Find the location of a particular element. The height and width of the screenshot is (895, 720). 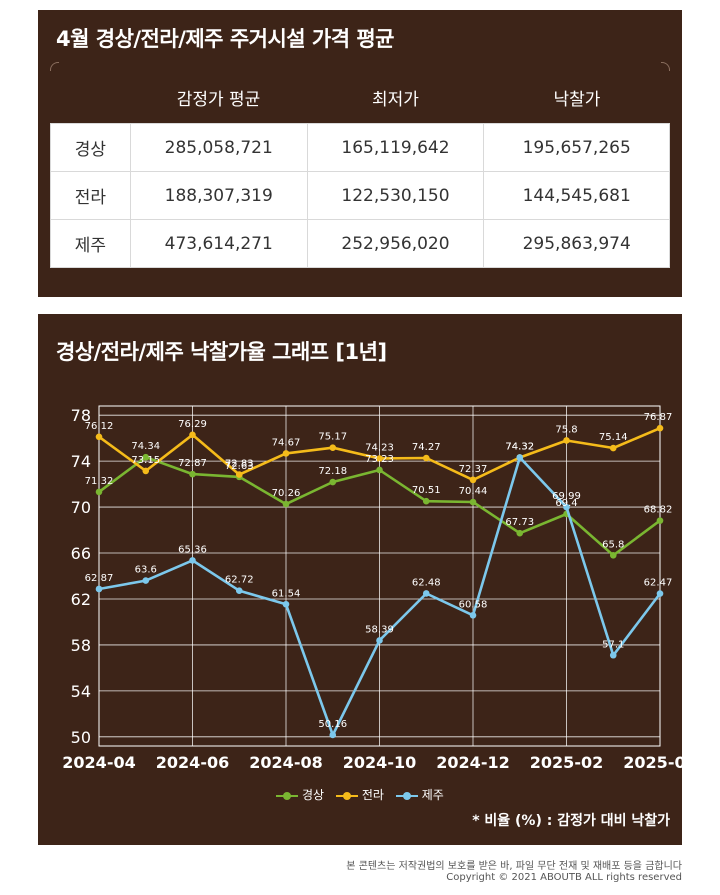

data-label: 69.4 is located at coordinates (566, 503).